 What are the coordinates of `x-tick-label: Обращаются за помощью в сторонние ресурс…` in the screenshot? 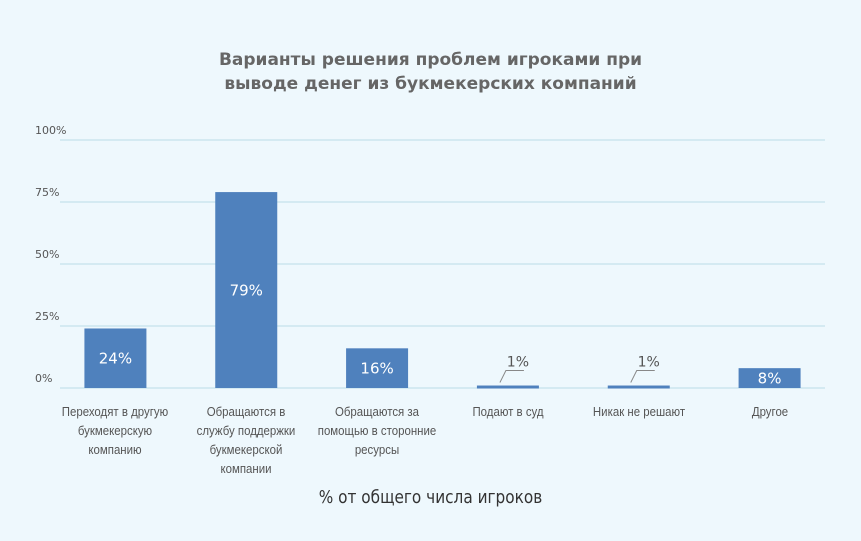 It's located at (377, 430).